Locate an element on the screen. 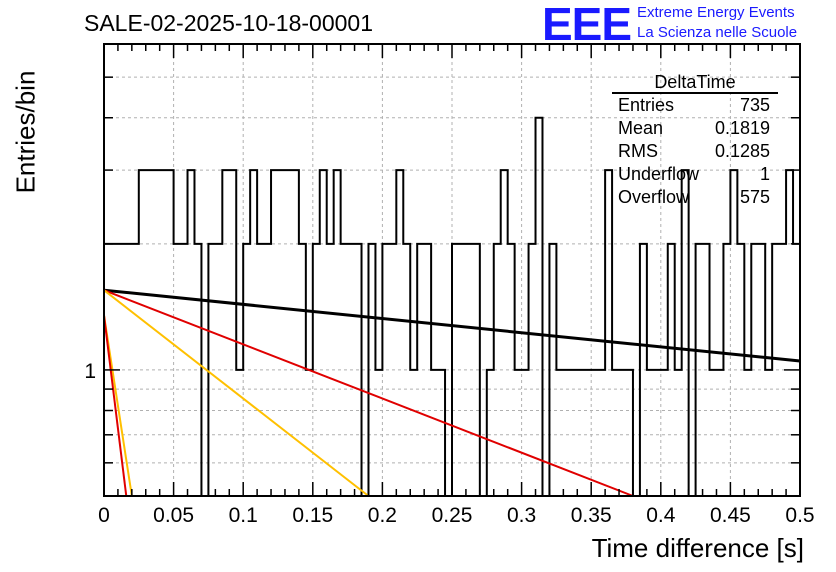  stats-row-underflow: Underflow 1 is located at coordinates (695, 174).